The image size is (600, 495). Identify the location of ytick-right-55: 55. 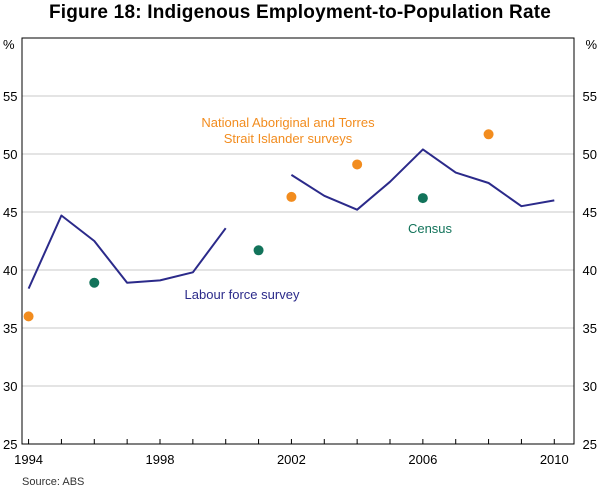
(590, 96).